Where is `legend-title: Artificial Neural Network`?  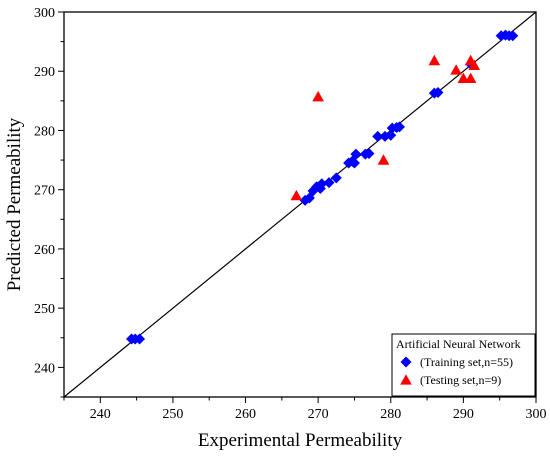 legend-title: Artificial Neural Network is located at coordinates (458, 344).